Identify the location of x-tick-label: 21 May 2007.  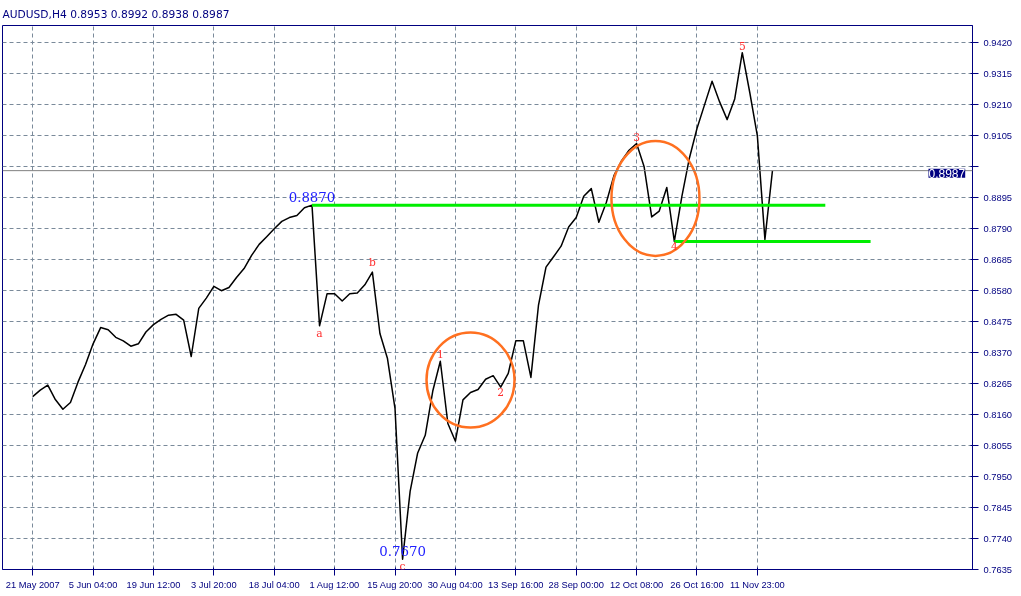
(32, 584).